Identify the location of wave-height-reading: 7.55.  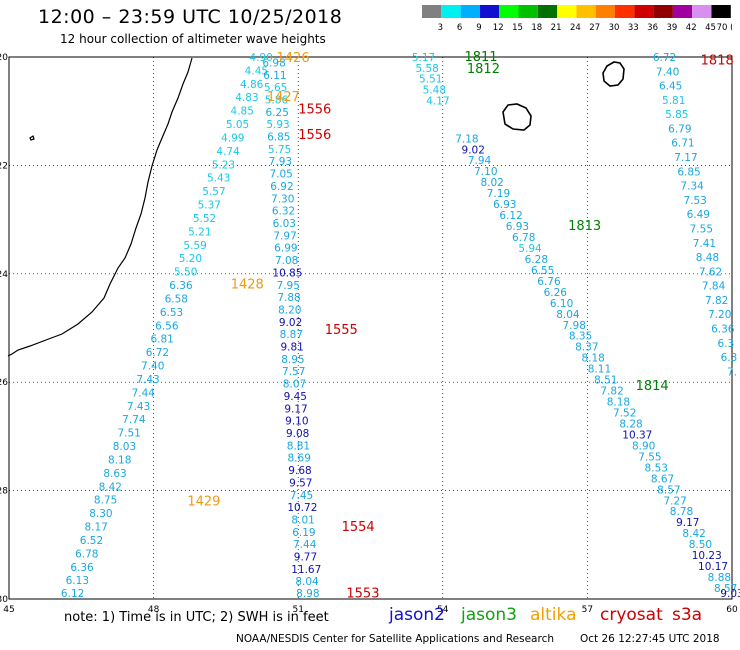
(649, 457).